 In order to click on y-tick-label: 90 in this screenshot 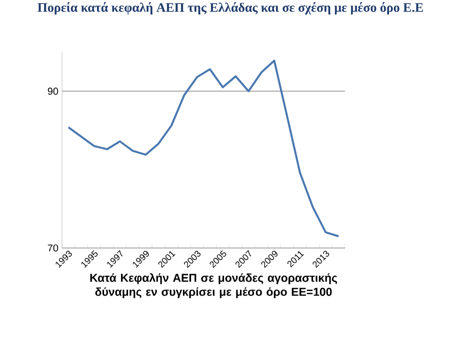, I will do `click(53, 91)`.